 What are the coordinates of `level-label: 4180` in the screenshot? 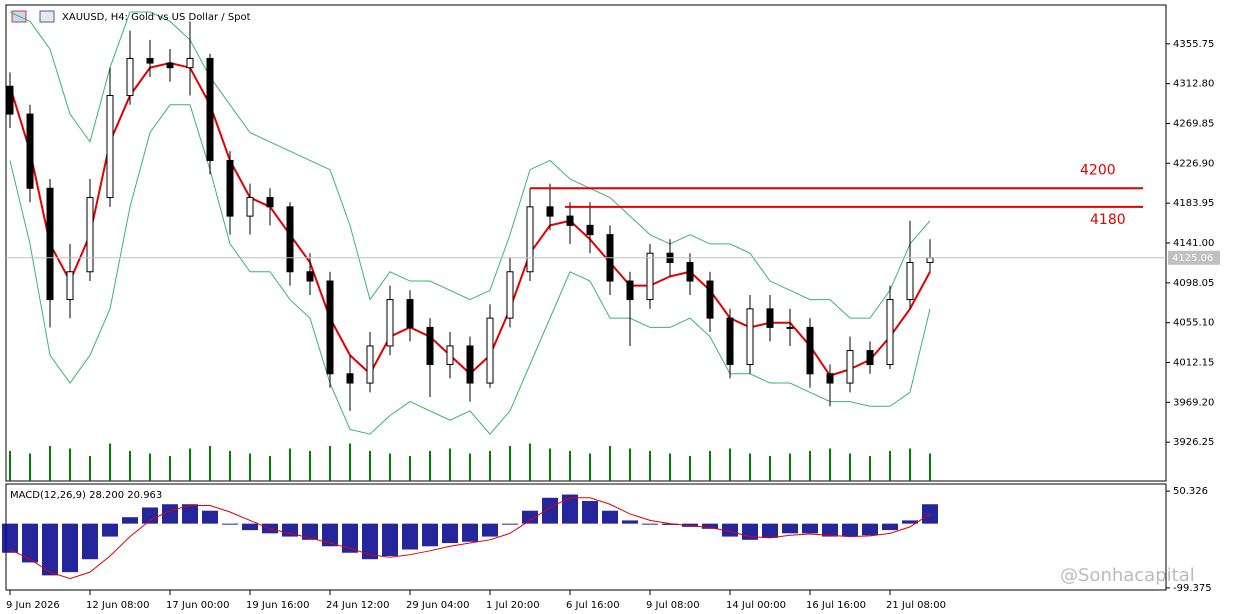 It's located at (1108, 220).